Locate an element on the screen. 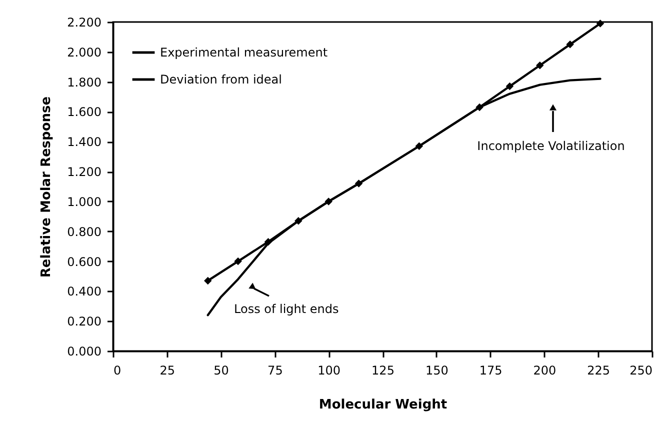 This screenshot has width=667, height=431. x-tick-label: 150 is located at coordinates (436, 371).